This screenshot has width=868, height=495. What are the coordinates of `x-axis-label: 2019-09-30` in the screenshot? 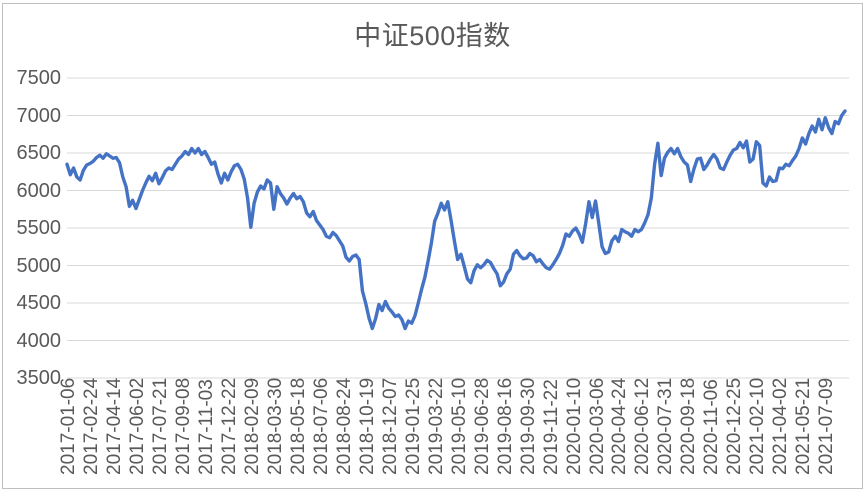 It's located at (528, 426).